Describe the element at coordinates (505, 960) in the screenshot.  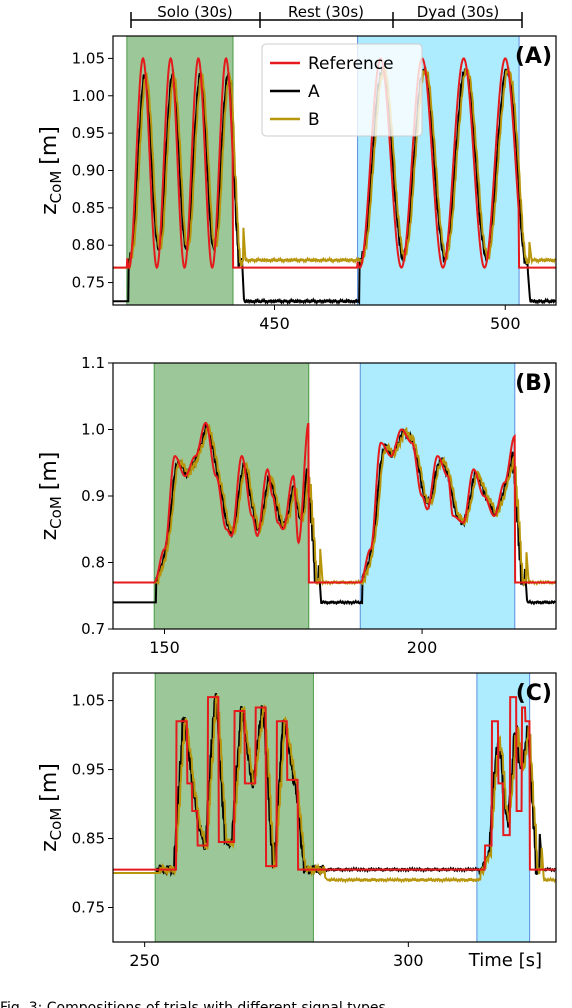
I see `x-axis-label: Time [s]` at that location.